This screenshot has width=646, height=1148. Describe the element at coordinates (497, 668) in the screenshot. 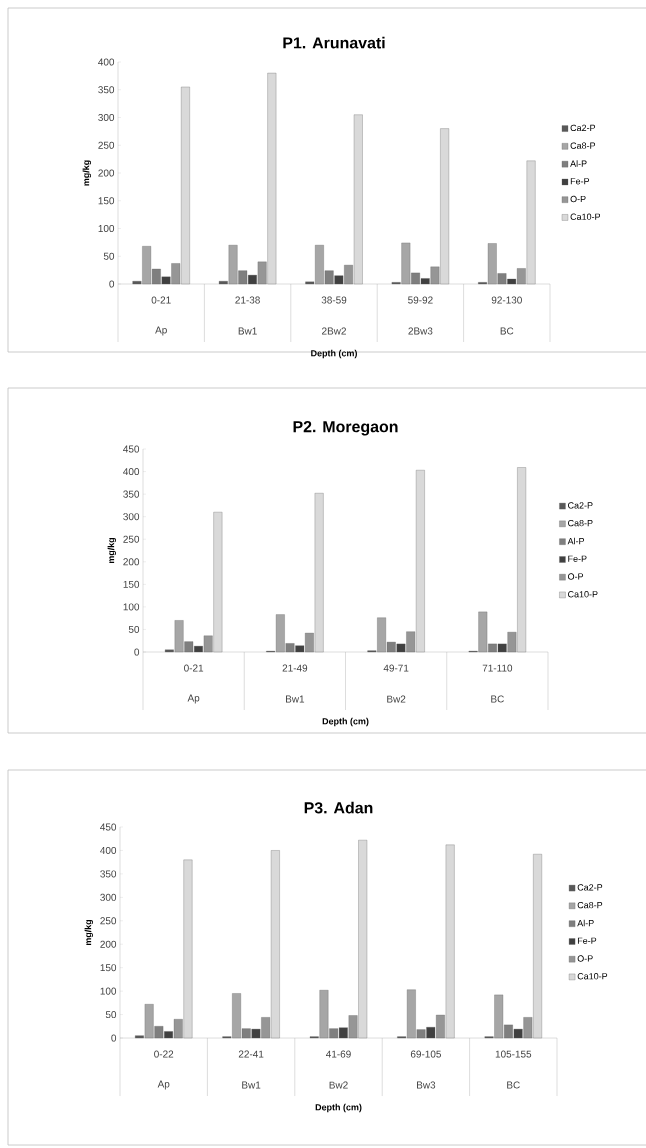

I see `x-tick-label: 71-110` at that location.